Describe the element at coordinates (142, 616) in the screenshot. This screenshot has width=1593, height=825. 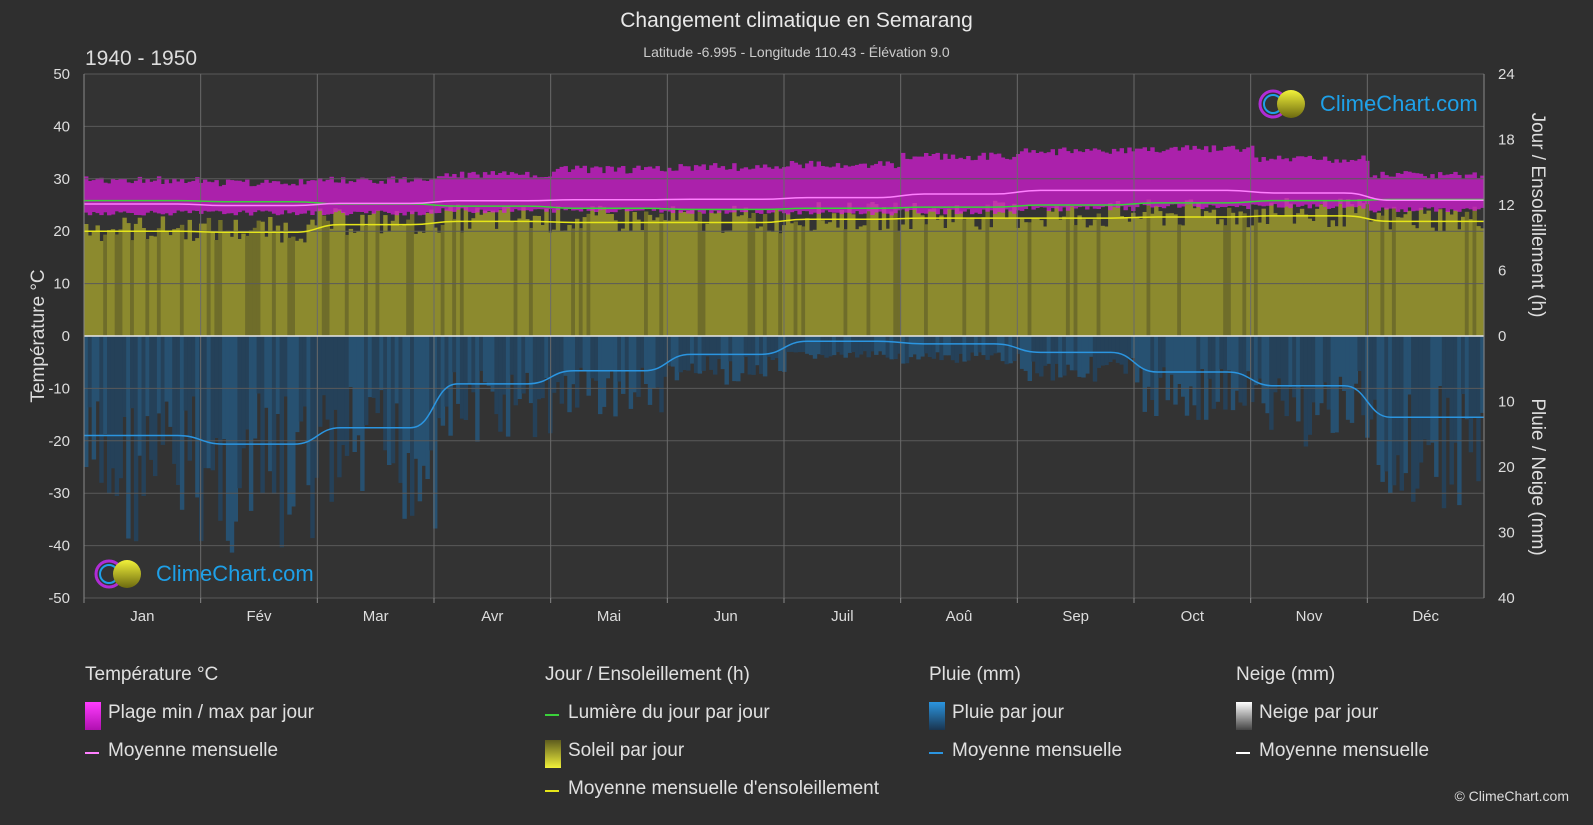
I see `month-label: Jan` at that location.